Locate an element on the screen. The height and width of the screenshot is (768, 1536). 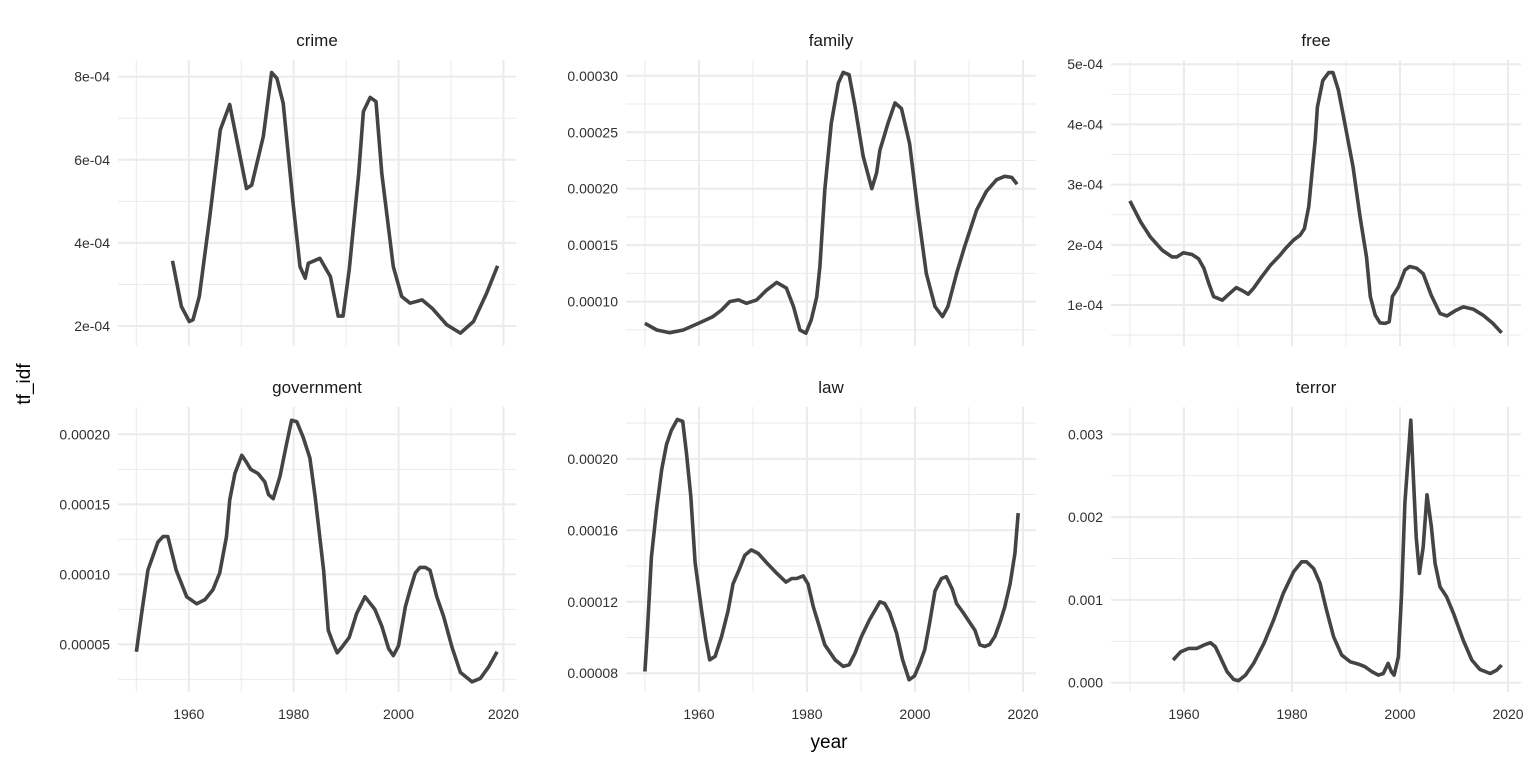
y-tick-label: 3e-04 is located at coordinates (1085, 185).